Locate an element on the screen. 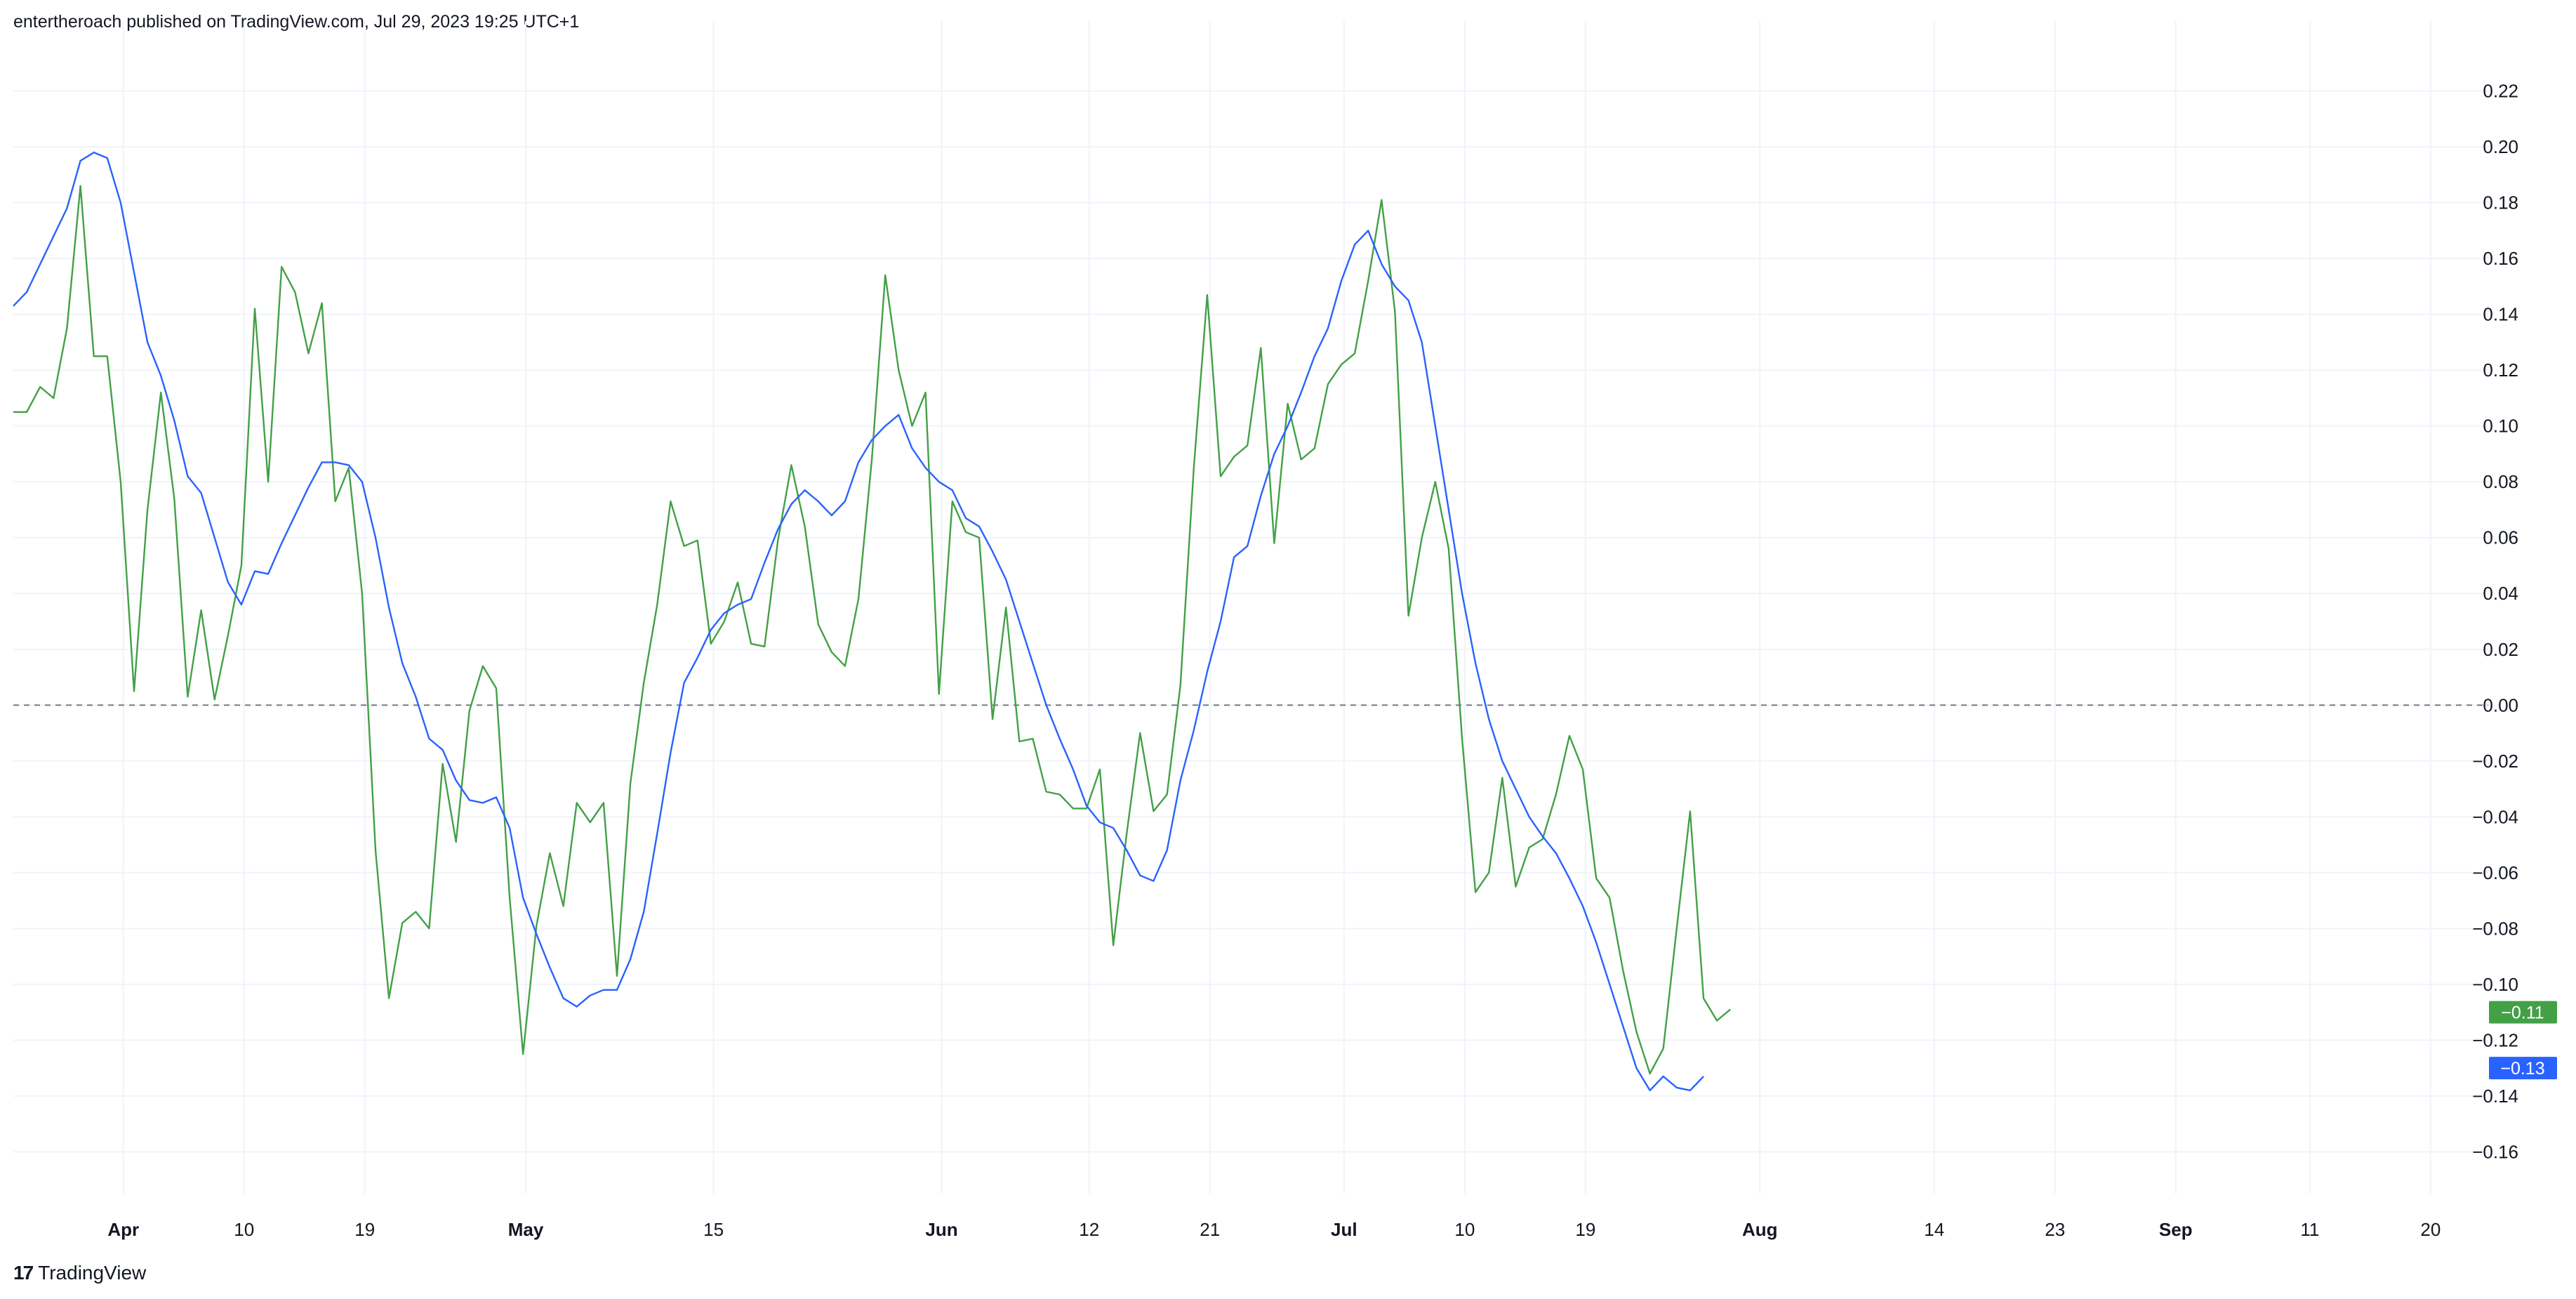 The width and height of the screenshot is (2576, 1299). x-tick-label: 20 is located at coordinates (2431, 1229).